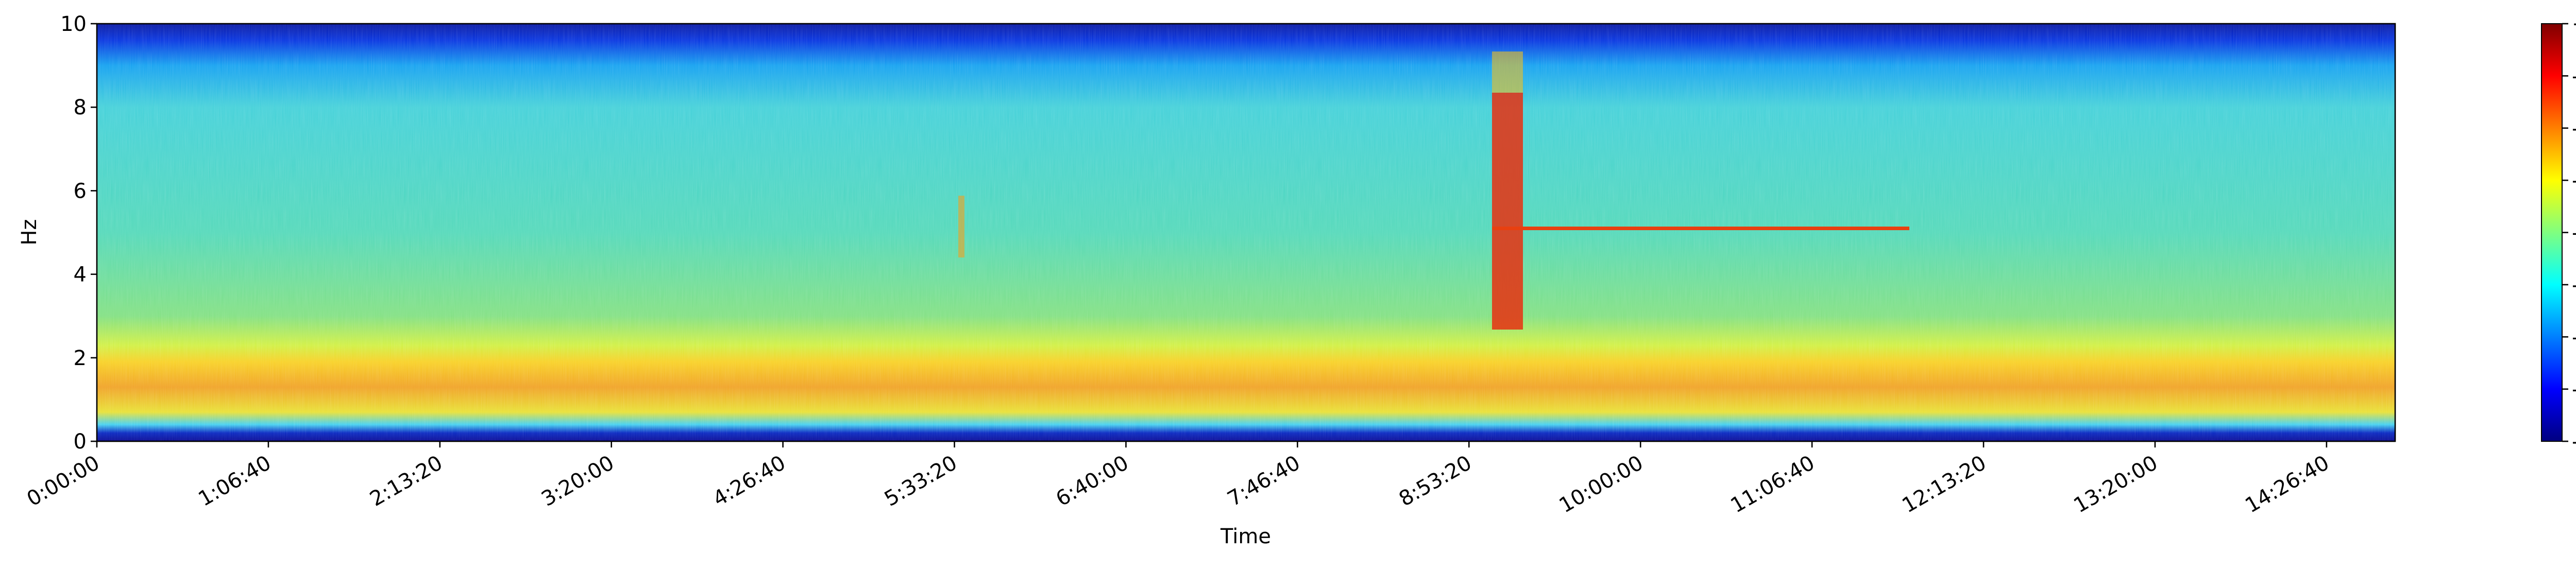 The image size is (2576, 569). What do you see at coordinates (2574, 442) in the screenshot?
I see `colorbar-tick-label: -80 dB` at bounding box center [2574, 442].